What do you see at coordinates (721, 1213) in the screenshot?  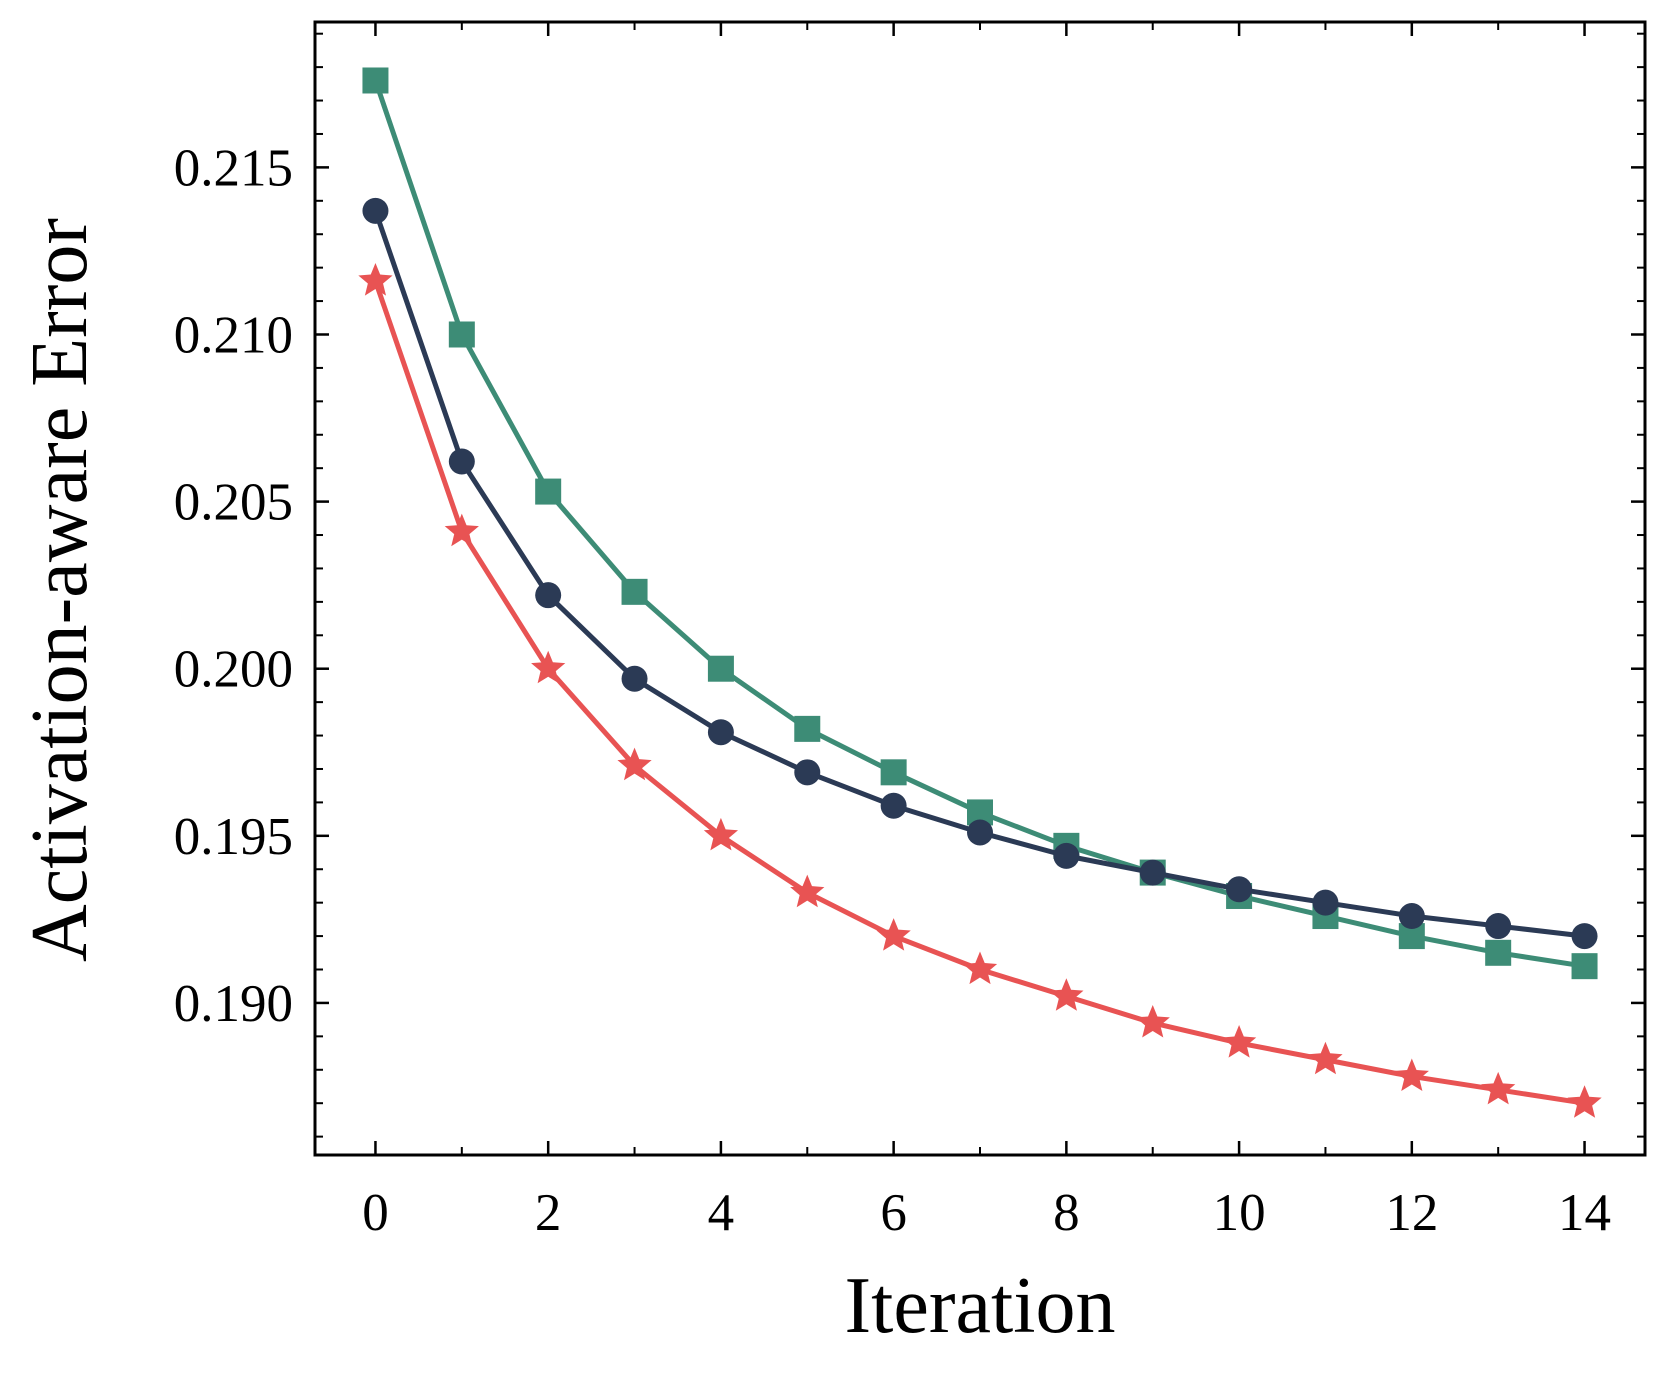 I see `x-tick-label: 4` at bounding box center [721, 1213].